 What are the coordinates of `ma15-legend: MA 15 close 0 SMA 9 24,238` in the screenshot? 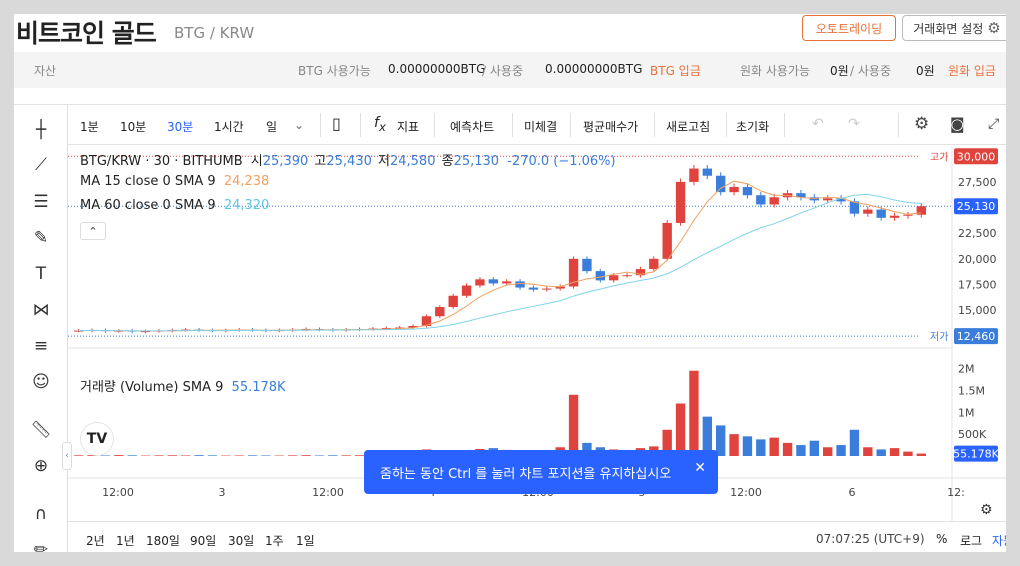 It's located at (174, 181).